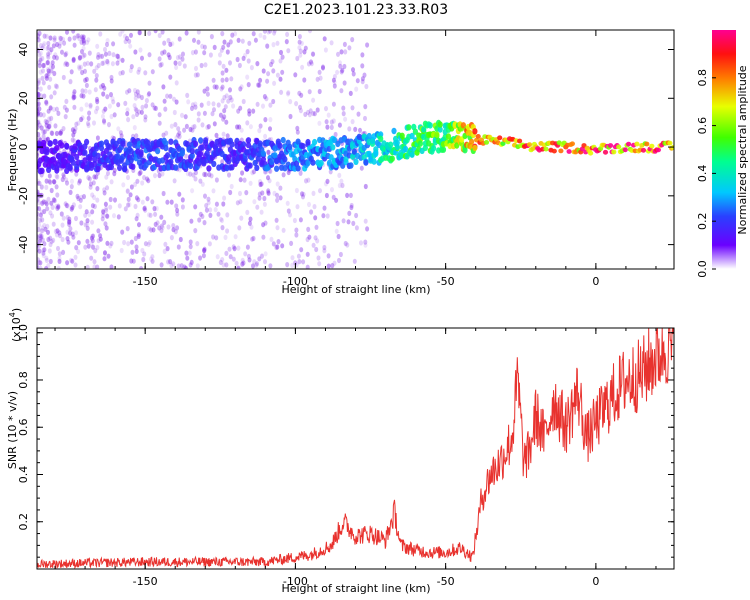 The width and height of the screenshot is (750, 600). Describe the element at coordinates (356, 10) in the screenshot. I see `chart-title: C2E1.2023.101.23.33.R03` at that location.